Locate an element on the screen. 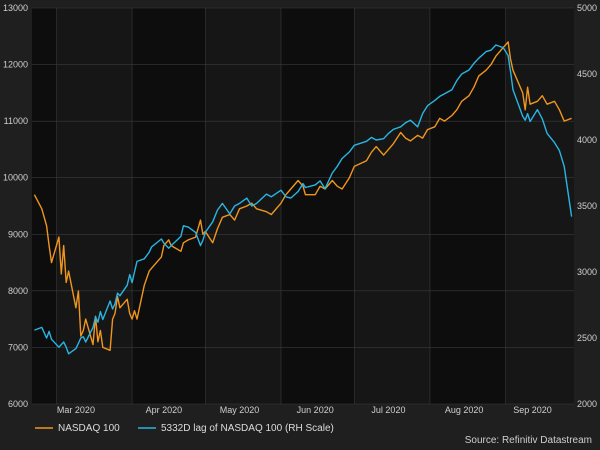 The height and width of the screenshot is (450, 600). x-tick-label: Jul 2020 is located at coordinates (388, 410).